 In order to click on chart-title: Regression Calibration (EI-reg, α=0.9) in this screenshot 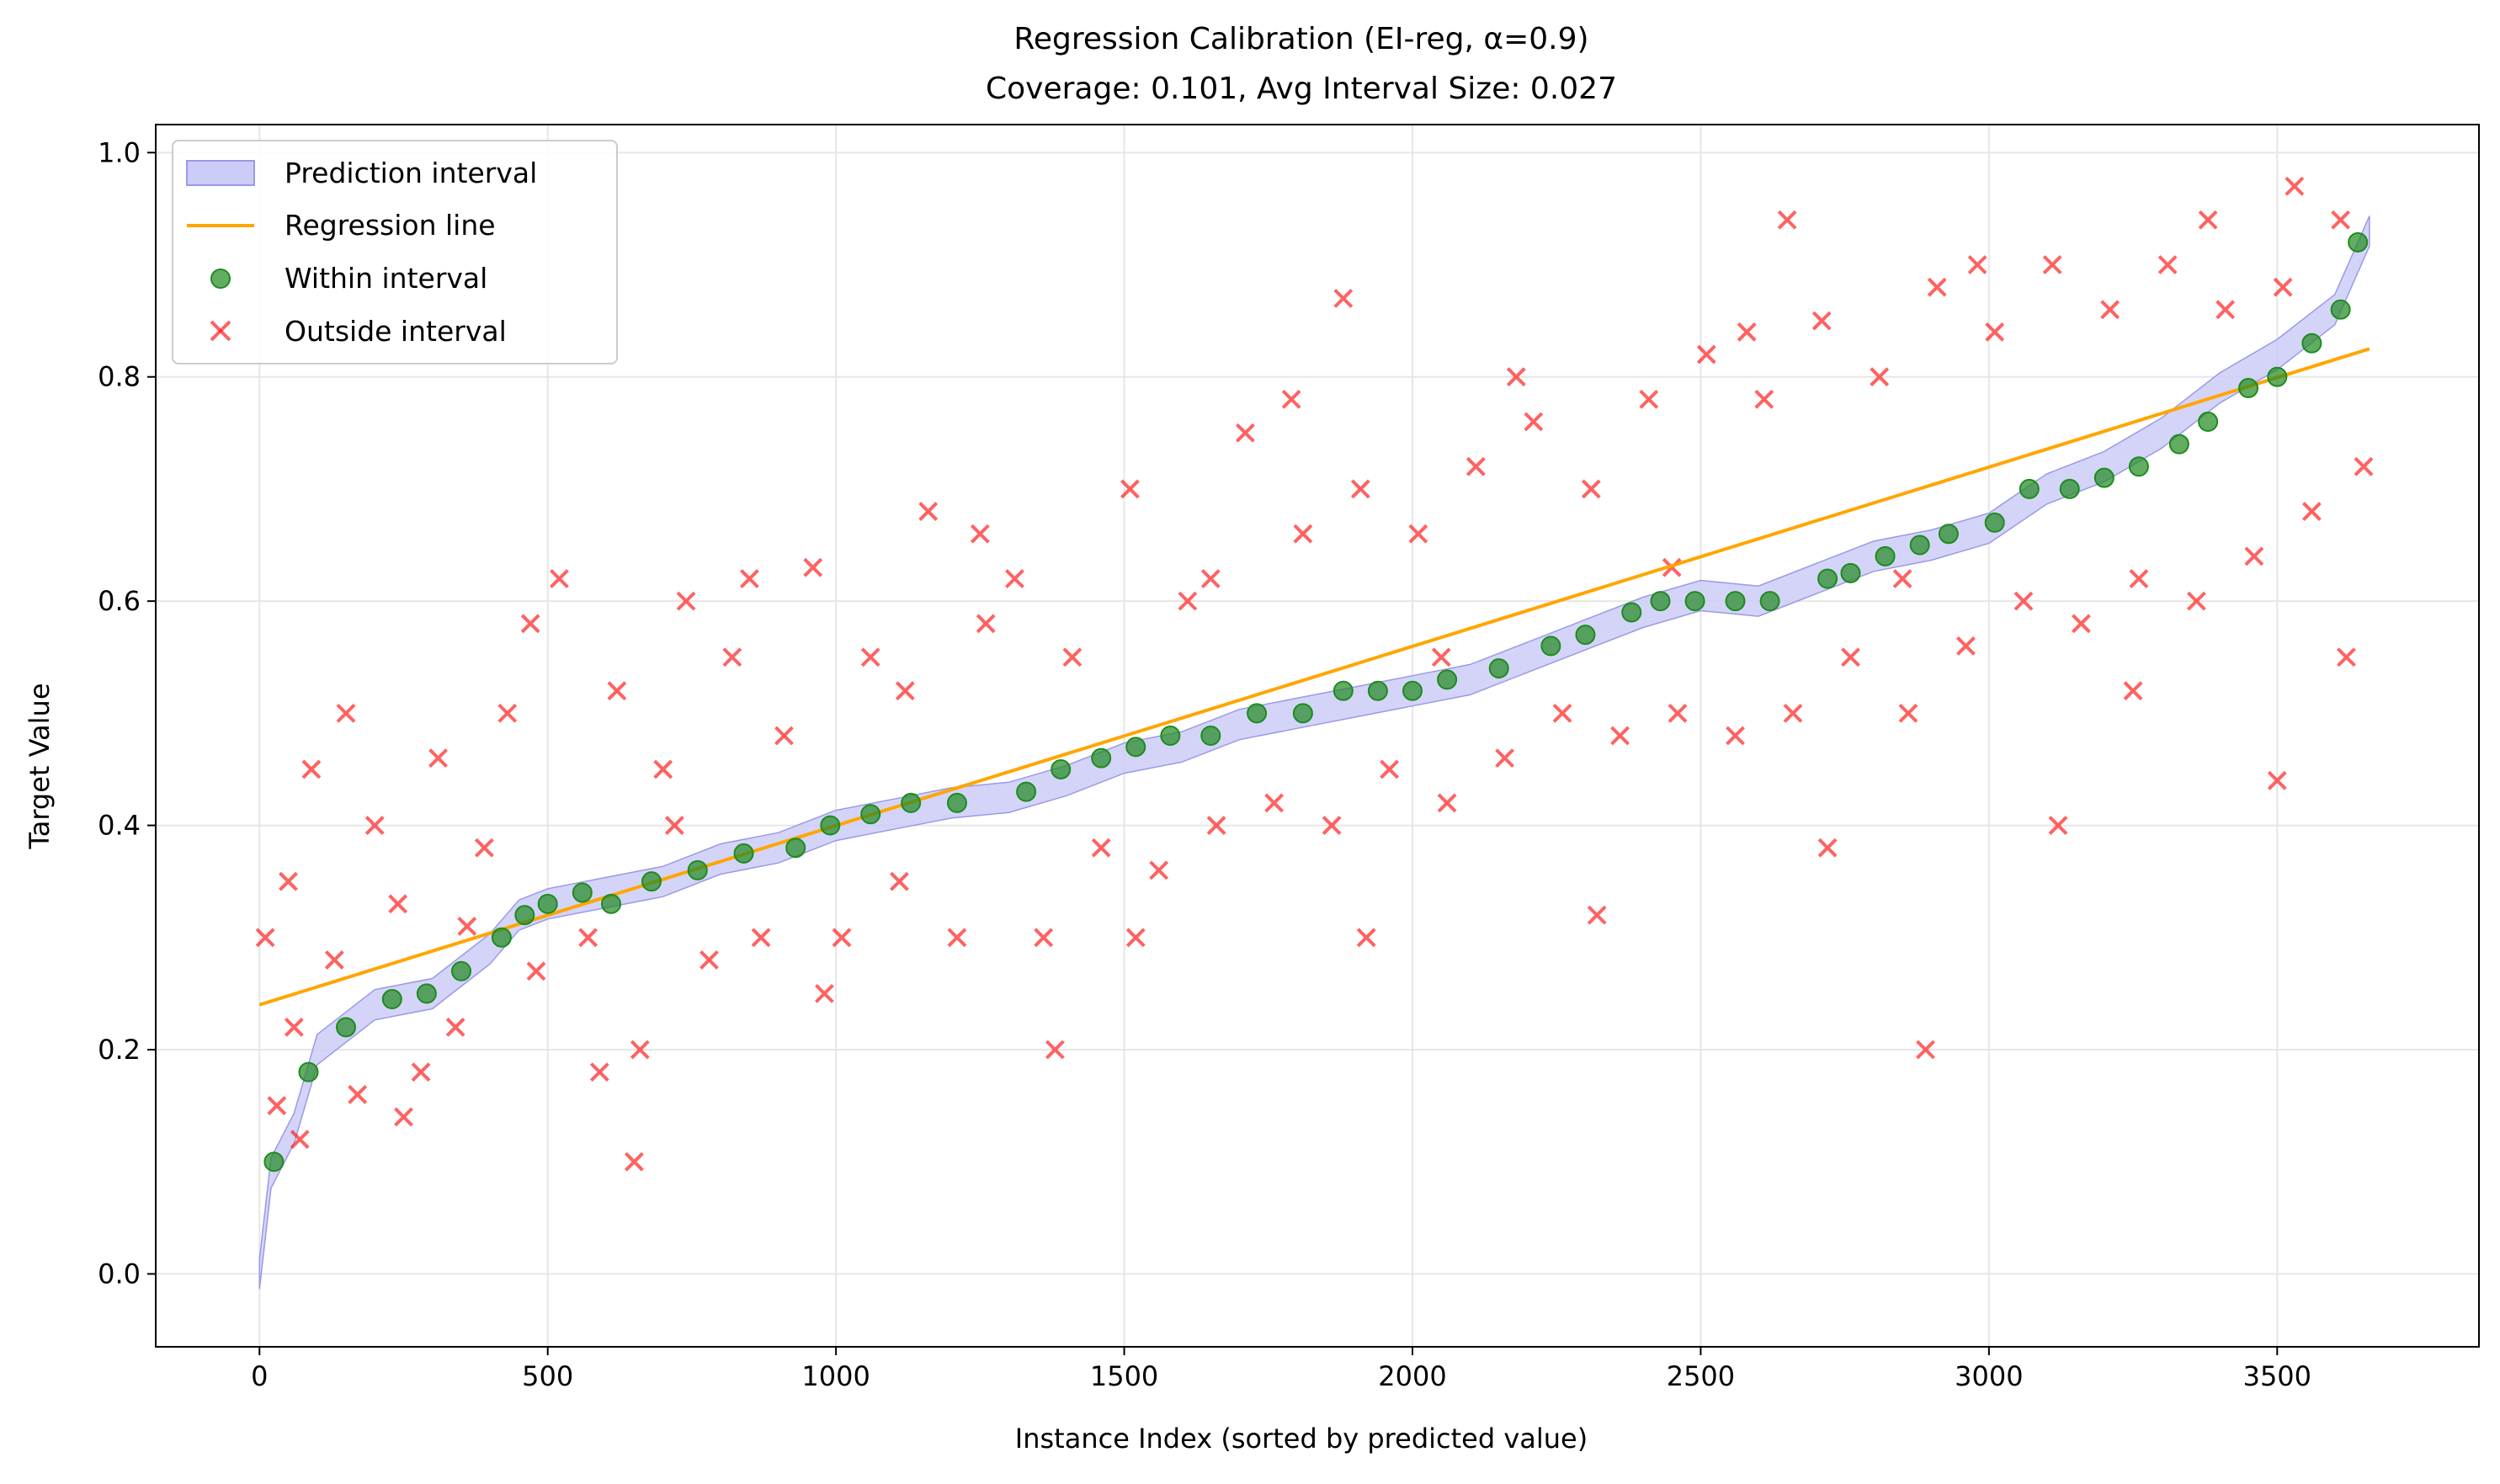, I will do `click(1300, 39)`.